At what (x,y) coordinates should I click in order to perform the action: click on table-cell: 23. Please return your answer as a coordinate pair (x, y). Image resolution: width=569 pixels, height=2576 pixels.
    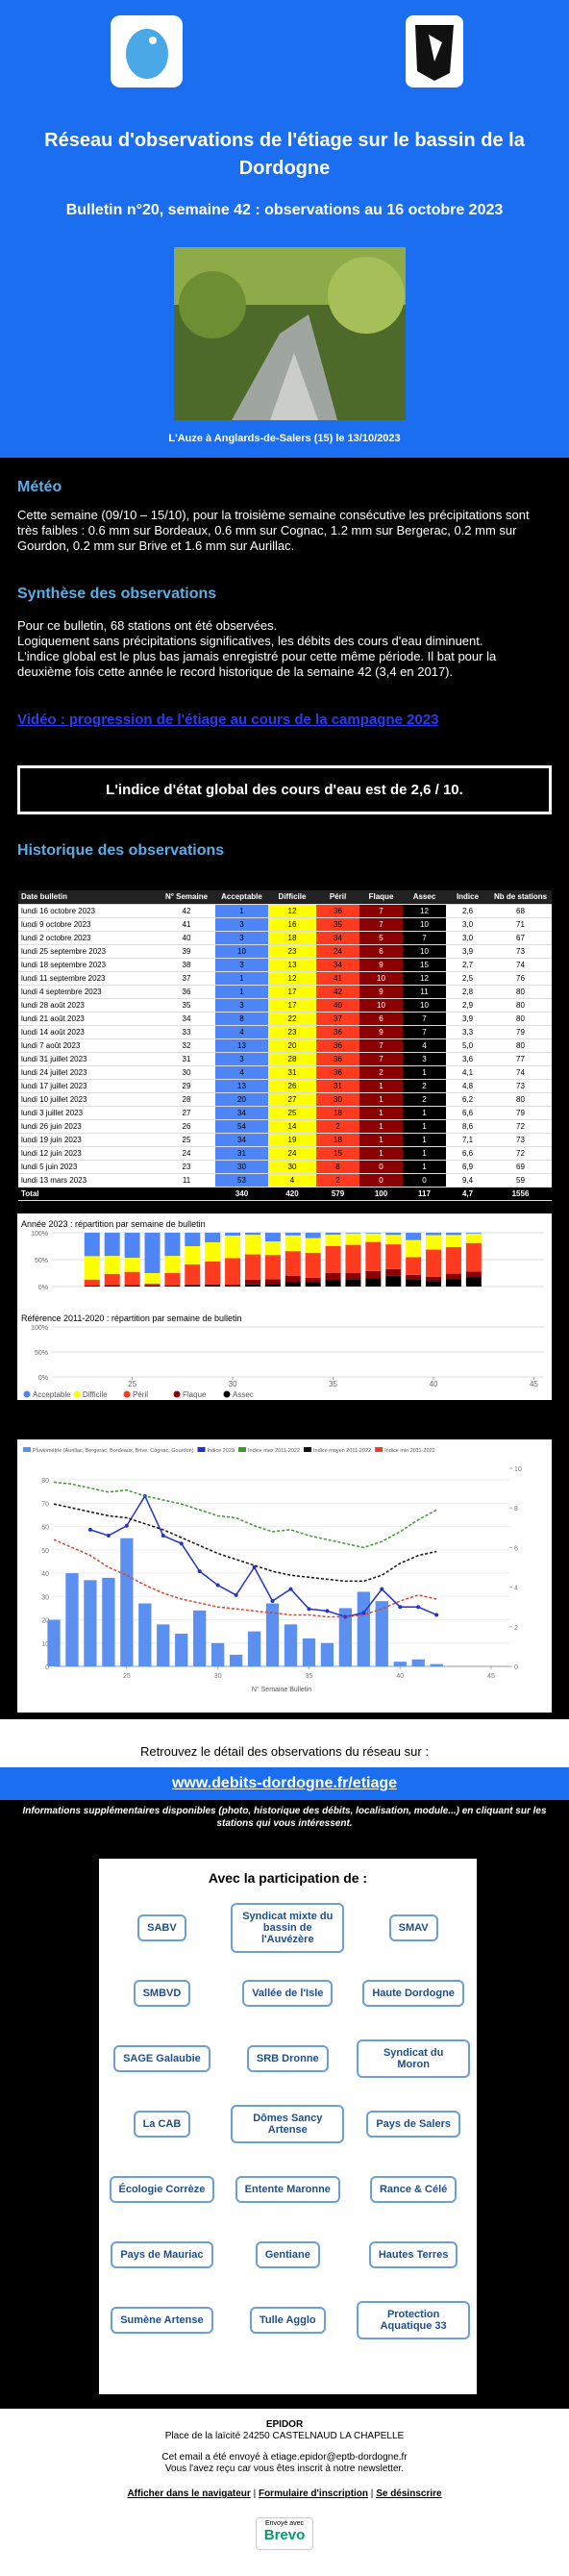
    Looking at the image, I should click on (186, 1167).